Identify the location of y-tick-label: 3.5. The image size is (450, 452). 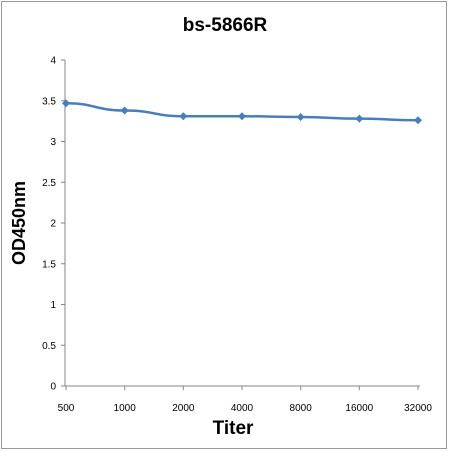
(49, 101).